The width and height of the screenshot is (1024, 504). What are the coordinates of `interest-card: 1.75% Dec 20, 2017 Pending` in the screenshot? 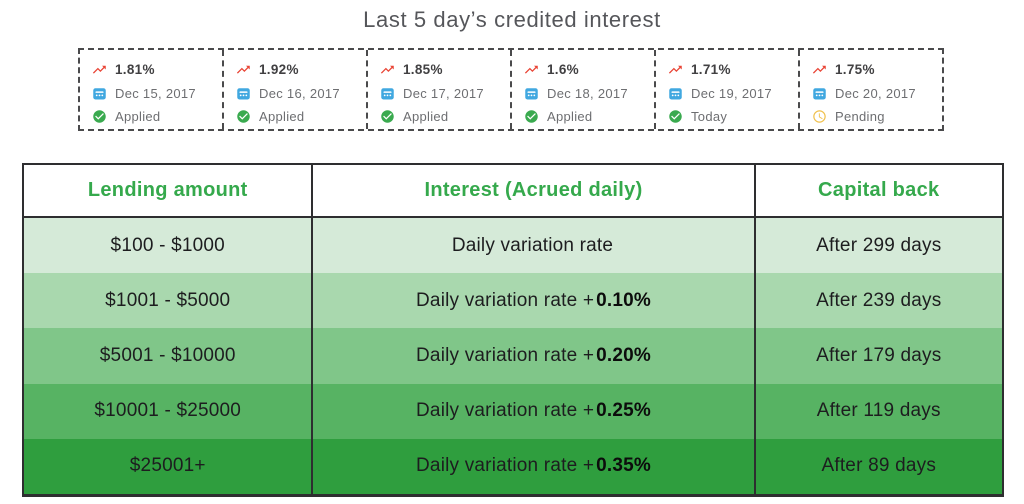 It's located at (870, 89).